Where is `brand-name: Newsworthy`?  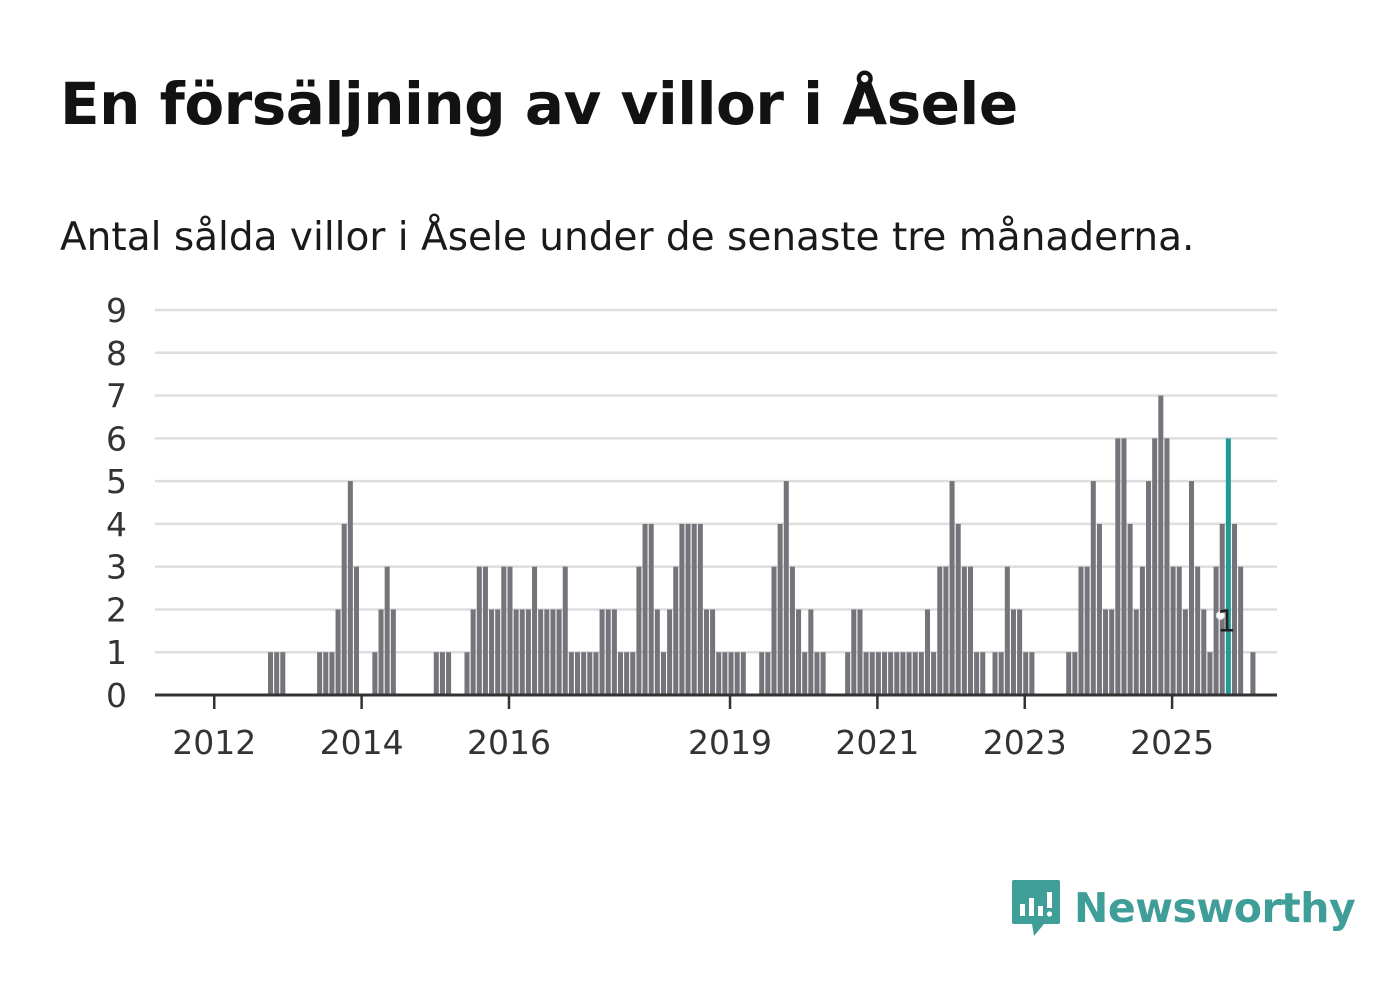
brand-name: Newsworthy is located at coordinates (1215, 908).